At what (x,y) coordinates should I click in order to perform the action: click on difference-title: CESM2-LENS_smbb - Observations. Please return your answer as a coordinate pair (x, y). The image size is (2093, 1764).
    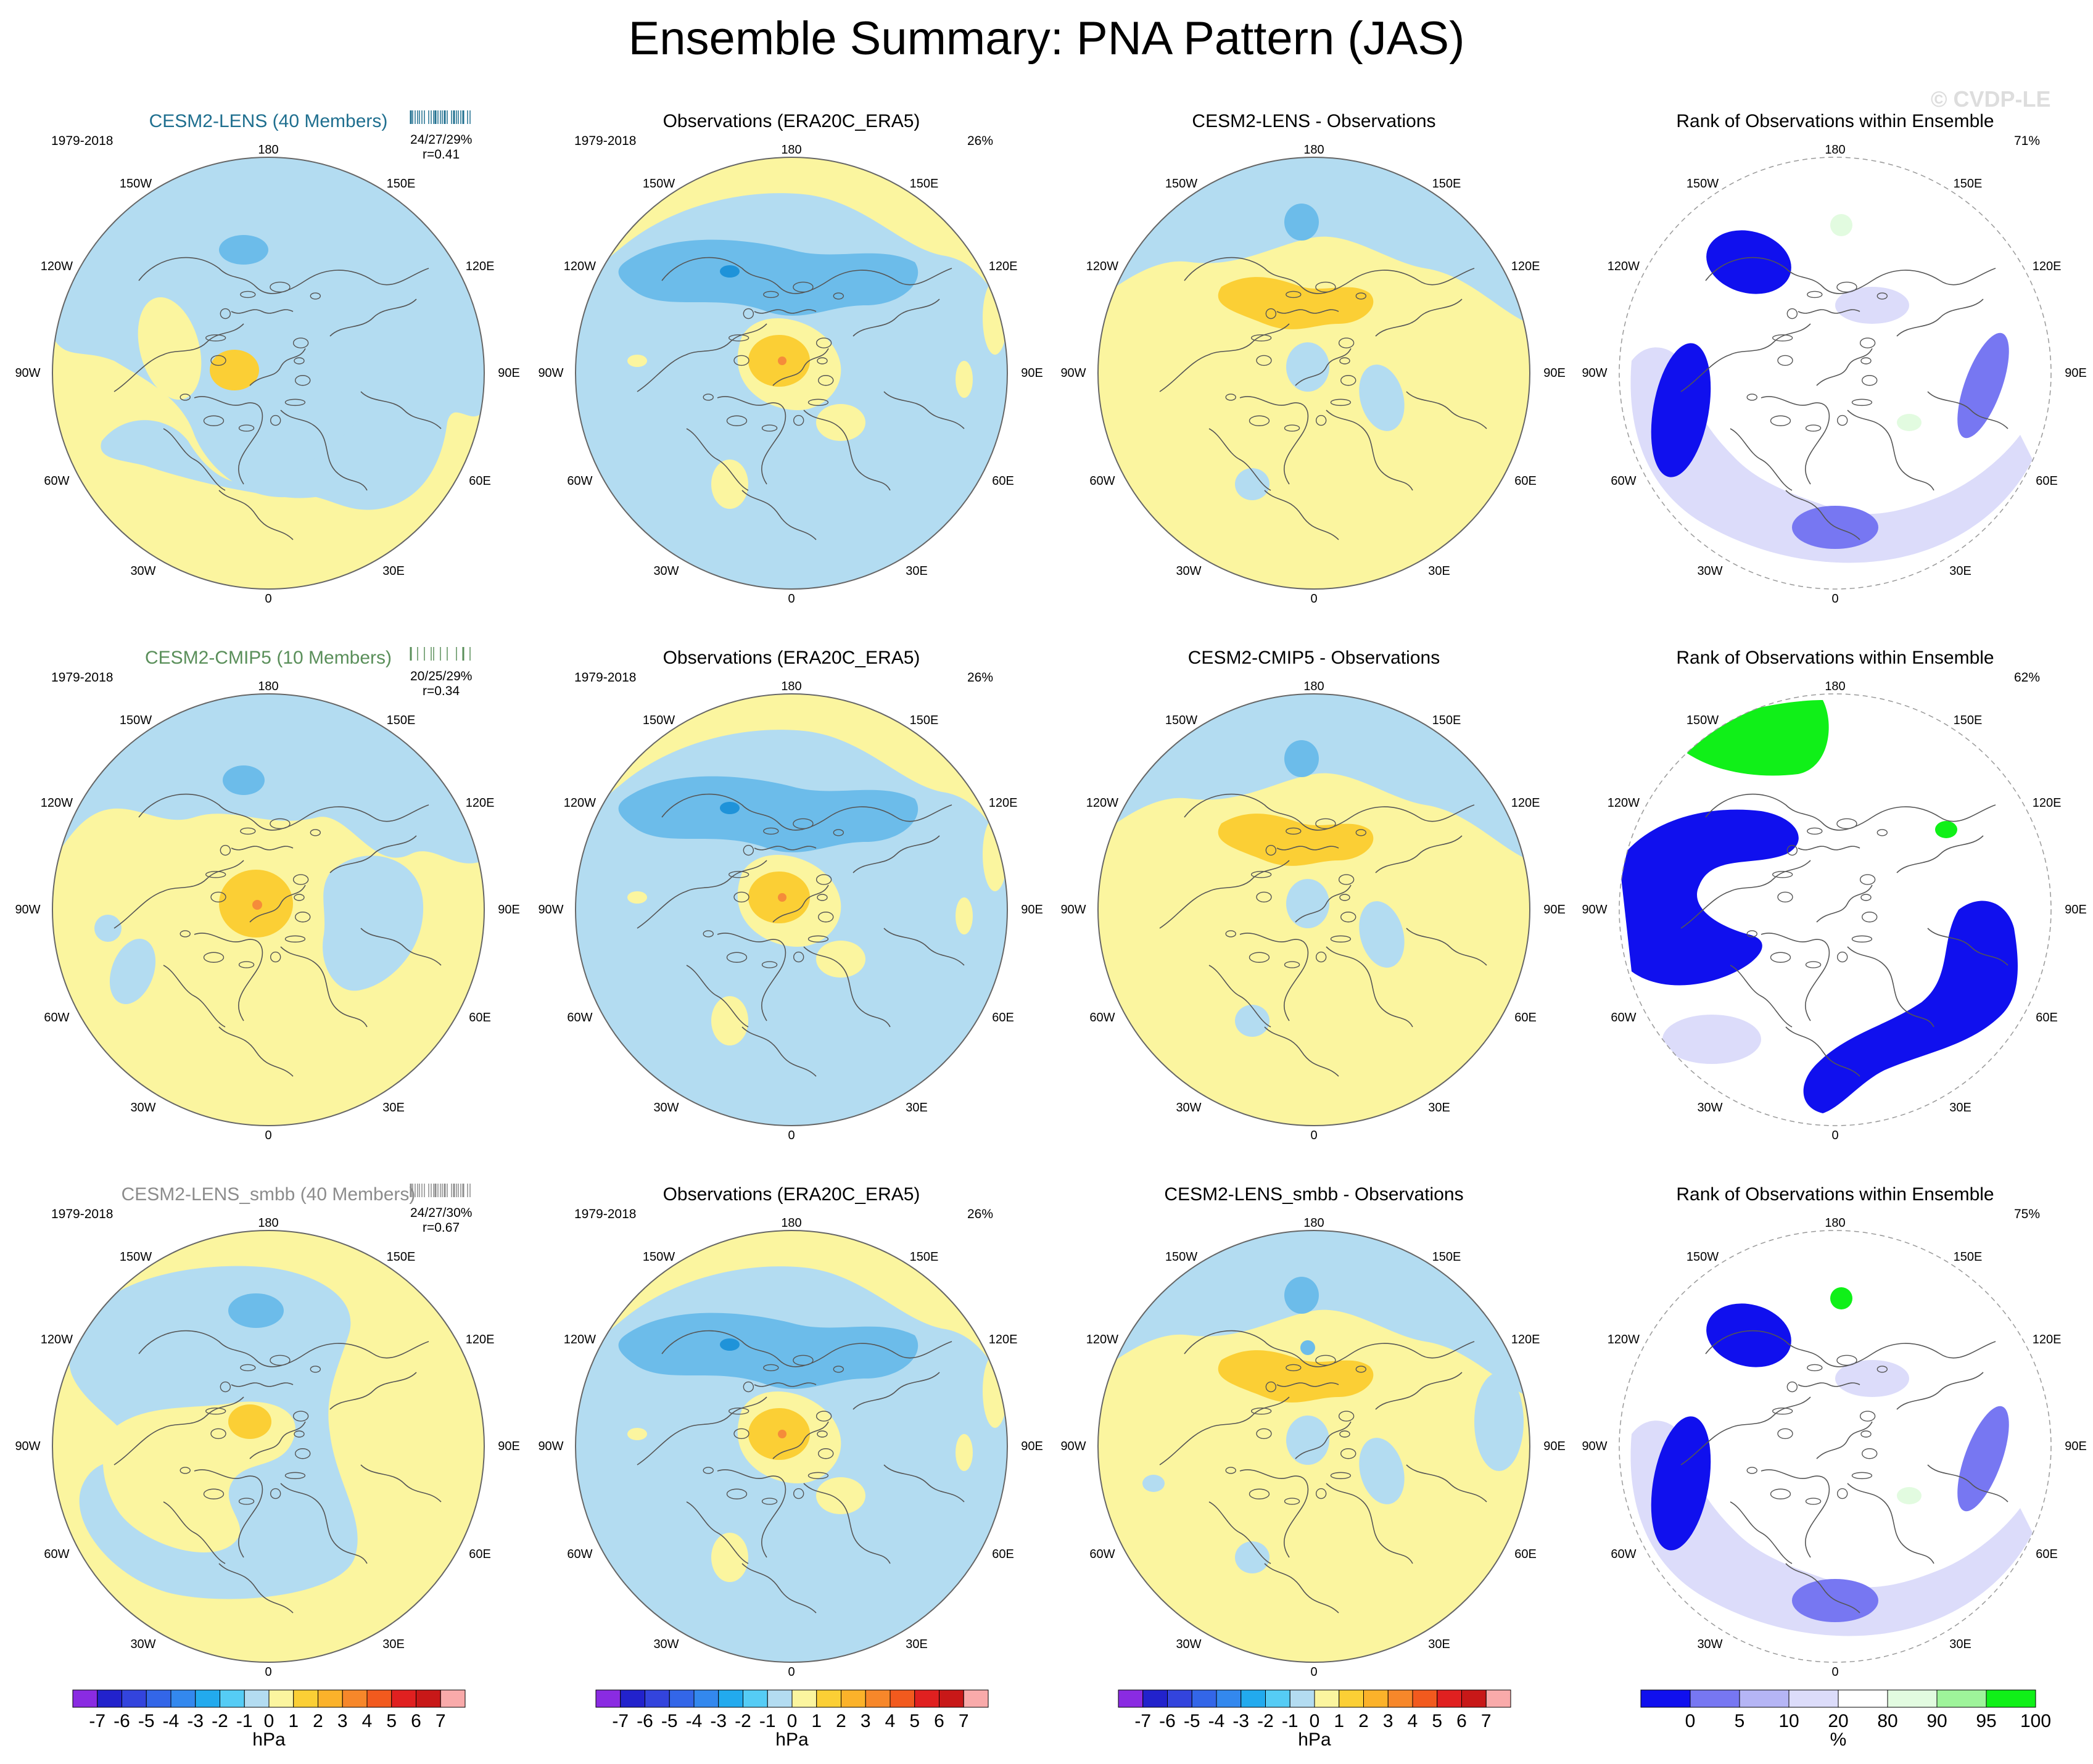
    Looking at the image, I should click on (1314, 1194).